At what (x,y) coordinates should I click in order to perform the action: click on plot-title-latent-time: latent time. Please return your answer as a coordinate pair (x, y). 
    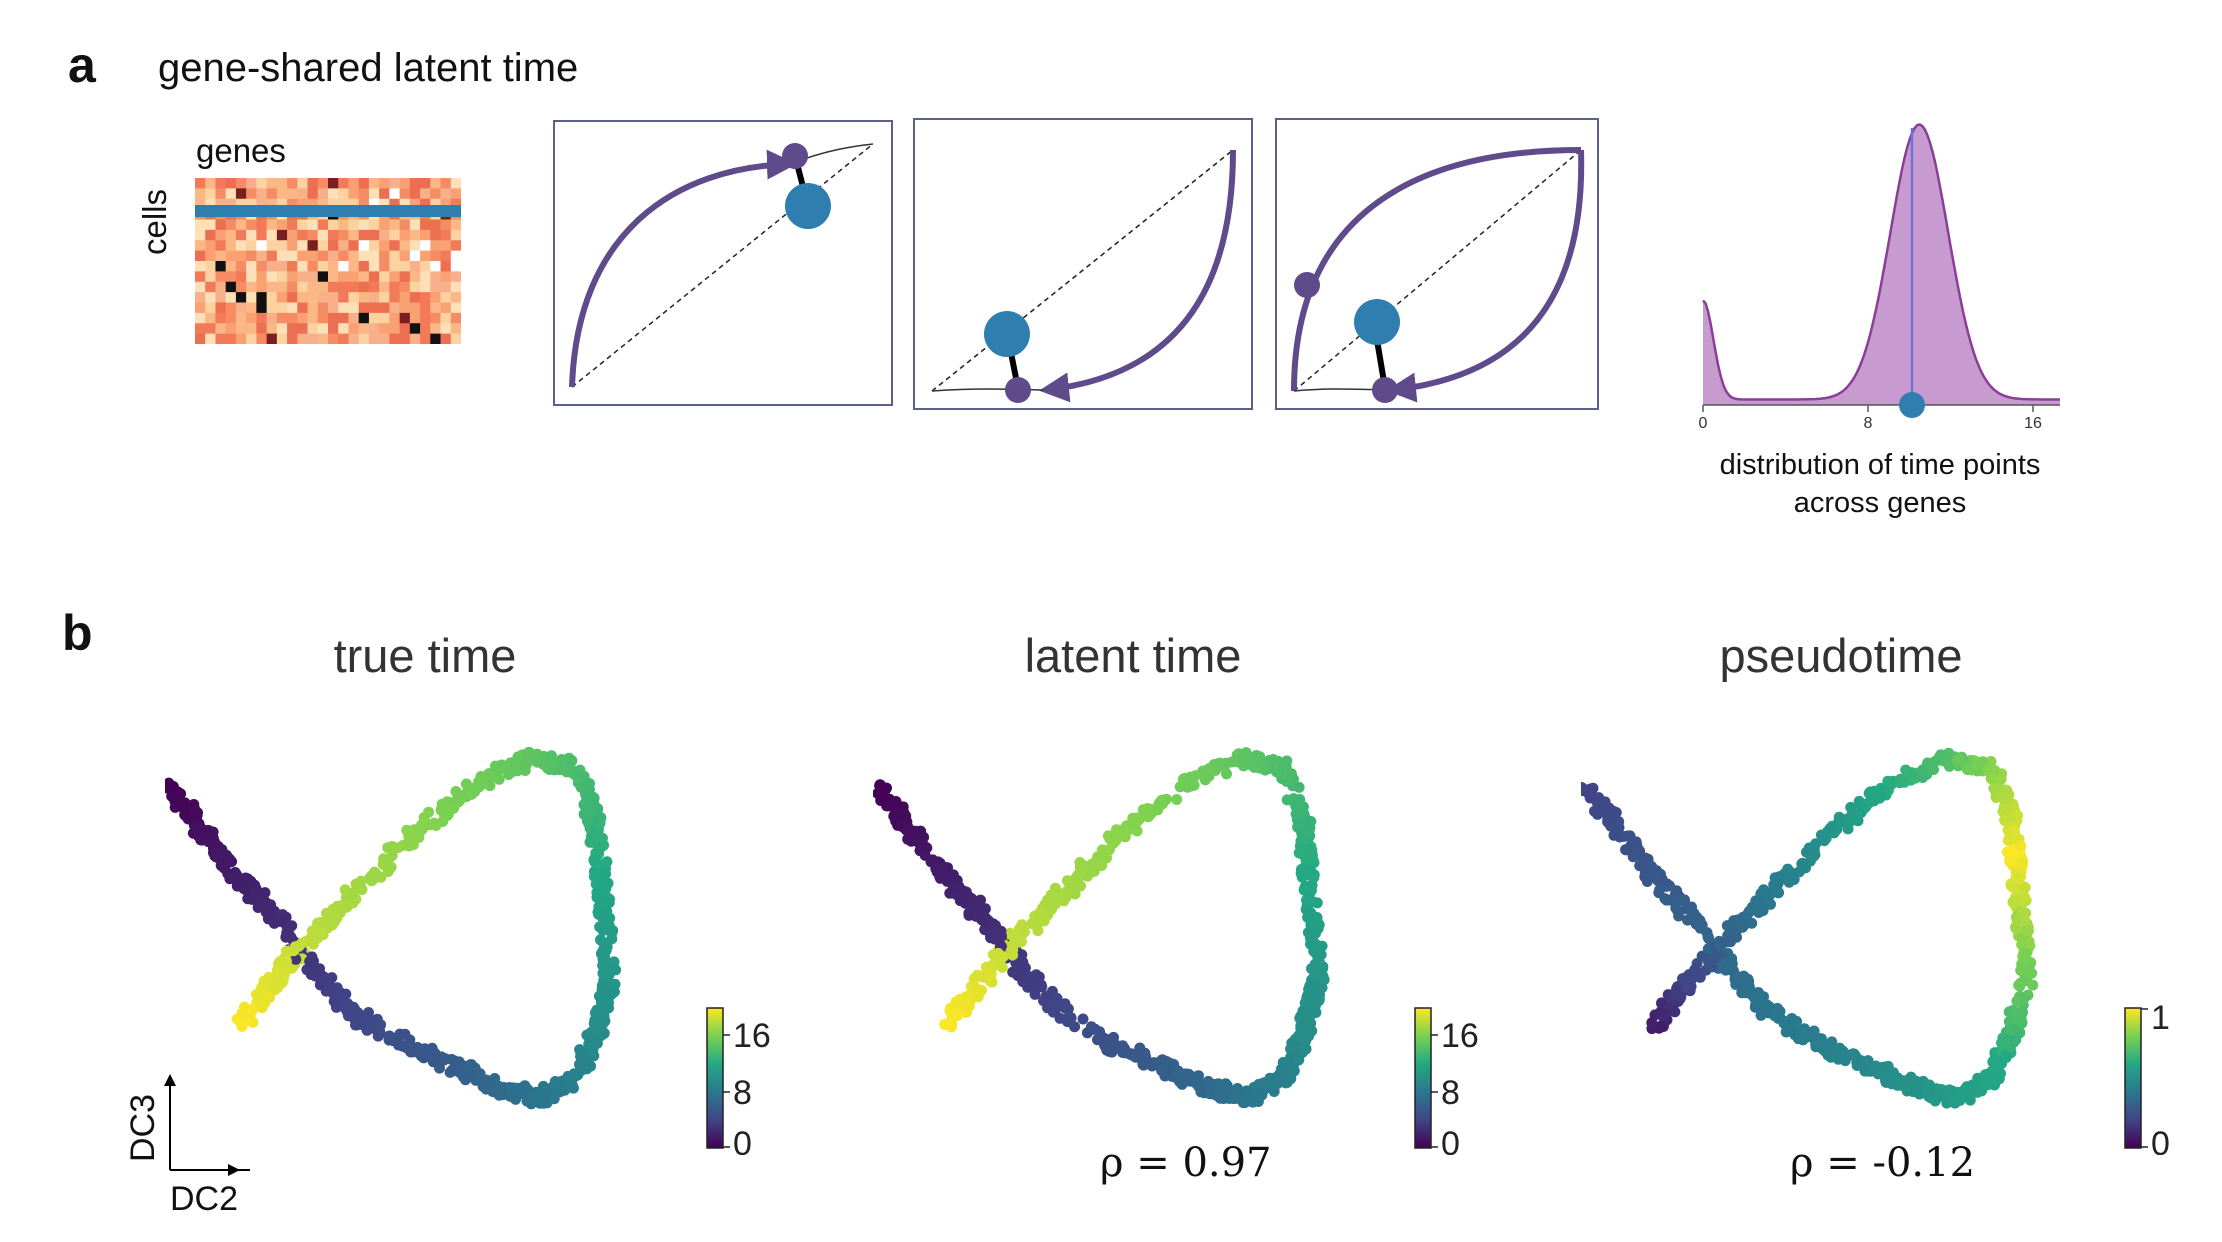
    Looking at the image, I should click on (1133, 655).